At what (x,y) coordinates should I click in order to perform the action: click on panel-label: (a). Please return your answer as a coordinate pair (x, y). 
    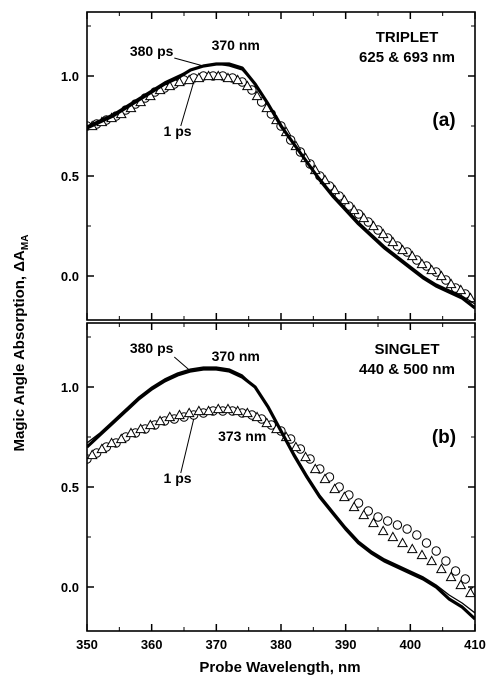
    Looking at the image, I should click on (443, 120).